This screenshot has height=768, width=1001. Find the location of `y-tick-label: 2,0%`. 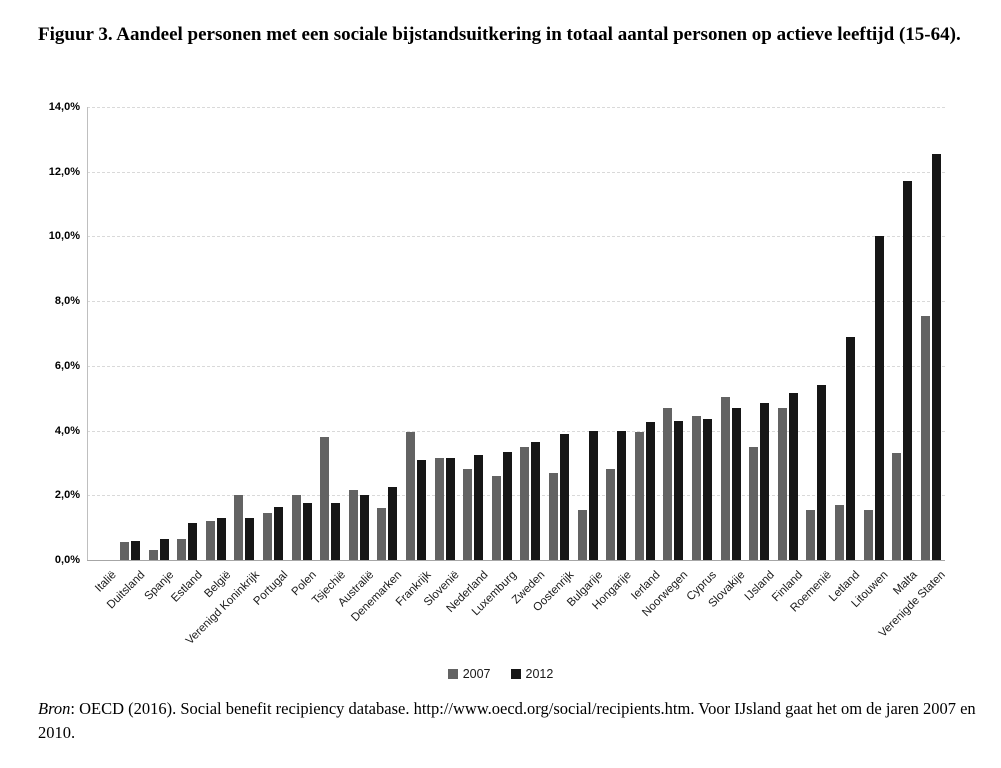

y-tick-label: 2,0% is located at coordinates (67, 495).